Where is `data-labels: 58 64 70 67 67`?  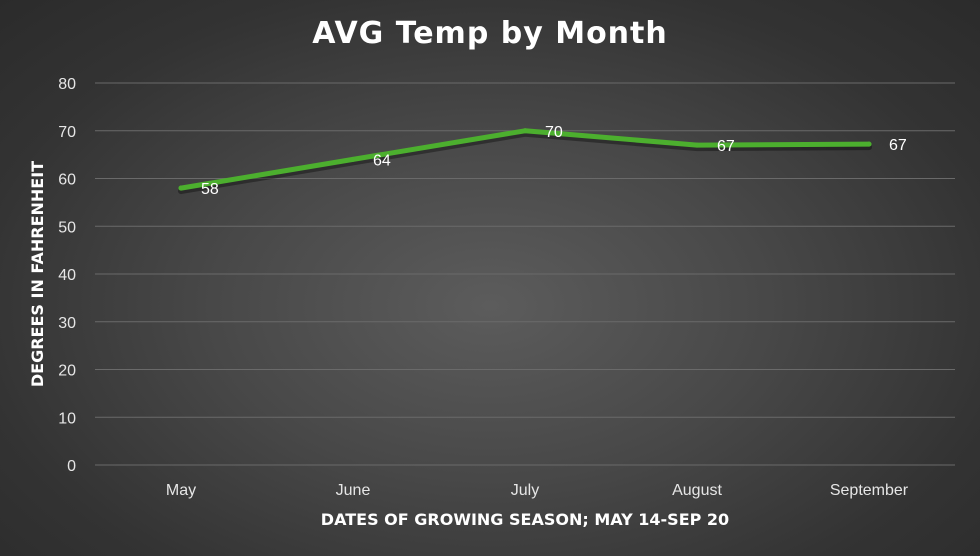 data-labels: 58 64 70 67 67 is located at coordinates (554, 161).